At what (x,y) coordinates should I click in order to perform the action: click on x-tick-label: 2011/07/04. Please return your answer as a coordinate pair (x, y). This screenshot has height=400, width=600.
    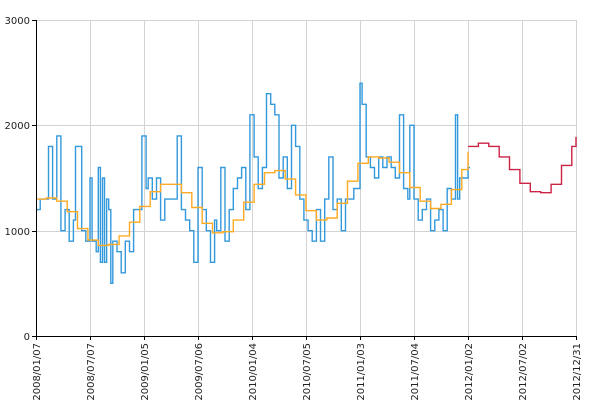
    Looking at the image, I should click on (415, 371).